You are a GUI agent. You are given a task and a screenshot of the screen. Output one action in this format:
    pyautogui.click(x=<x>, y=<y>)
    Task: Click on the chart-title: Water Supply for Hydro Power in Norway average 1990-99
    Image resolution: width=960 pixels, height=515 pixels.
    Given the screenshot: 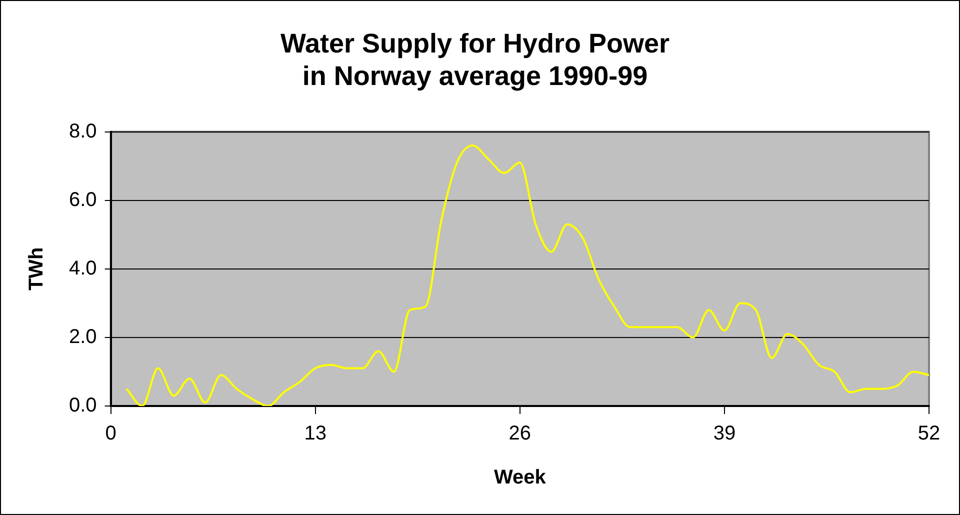 What is the action you would take?
    pyautogui.click(x=475, y=60)
    